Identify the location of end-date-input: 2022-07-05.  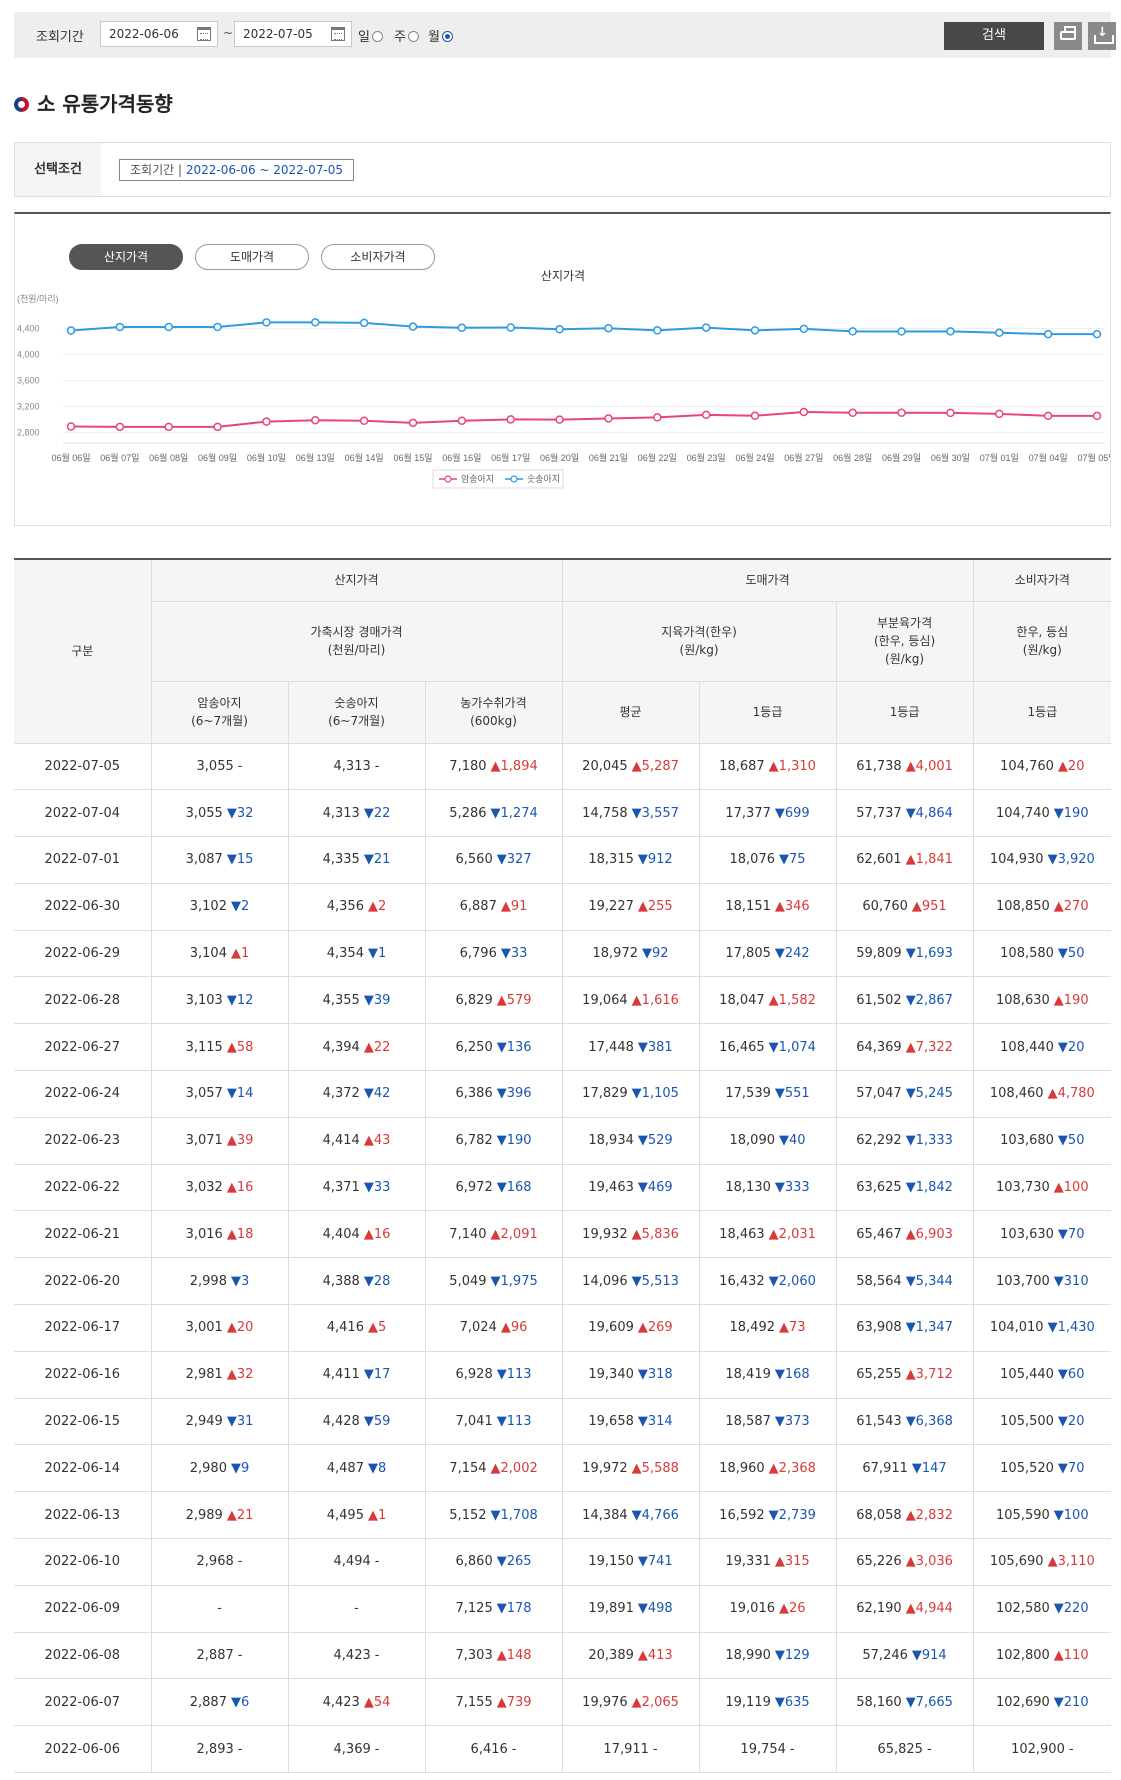
(293, 34).